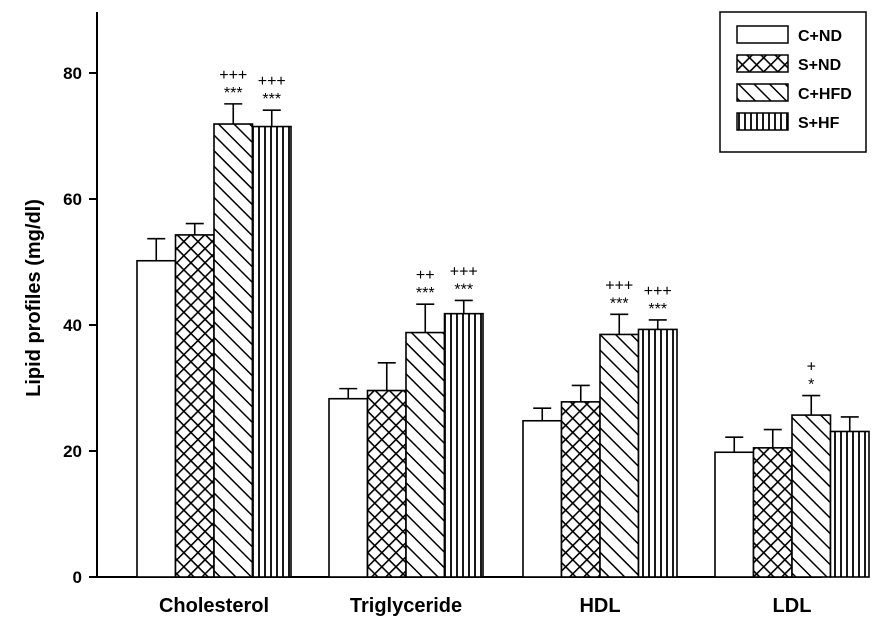  I want to click on legend: C+ND S+ND C+HFD S+HF, so click(793, 82).